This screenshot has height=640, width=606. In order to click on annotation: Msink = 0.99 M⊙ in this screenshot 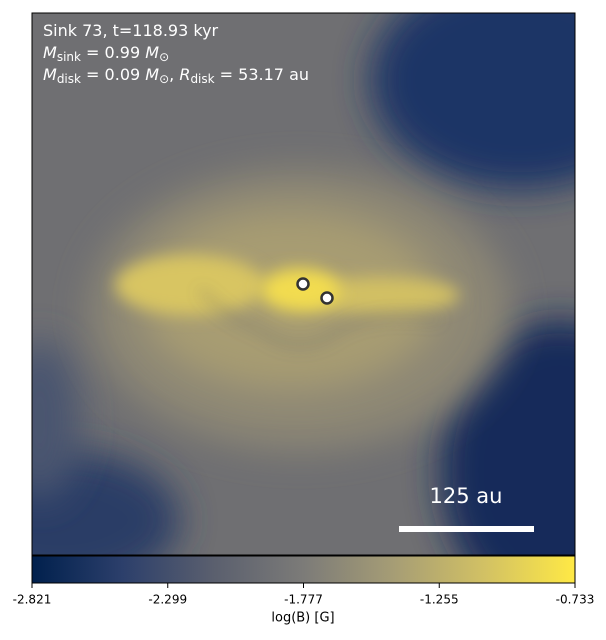, I will do `click(106, 53)`.